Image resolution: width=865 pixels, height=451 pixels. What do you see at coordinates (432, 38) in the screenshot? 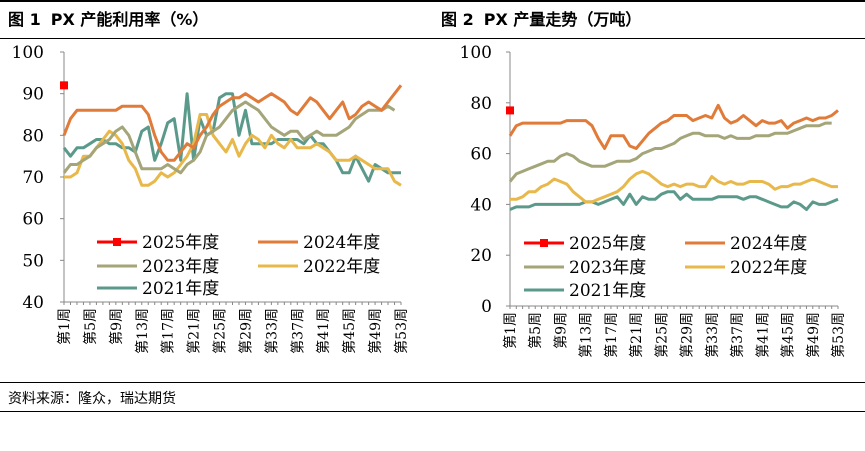
I see `header-rule` at bounding box center [432, 38].